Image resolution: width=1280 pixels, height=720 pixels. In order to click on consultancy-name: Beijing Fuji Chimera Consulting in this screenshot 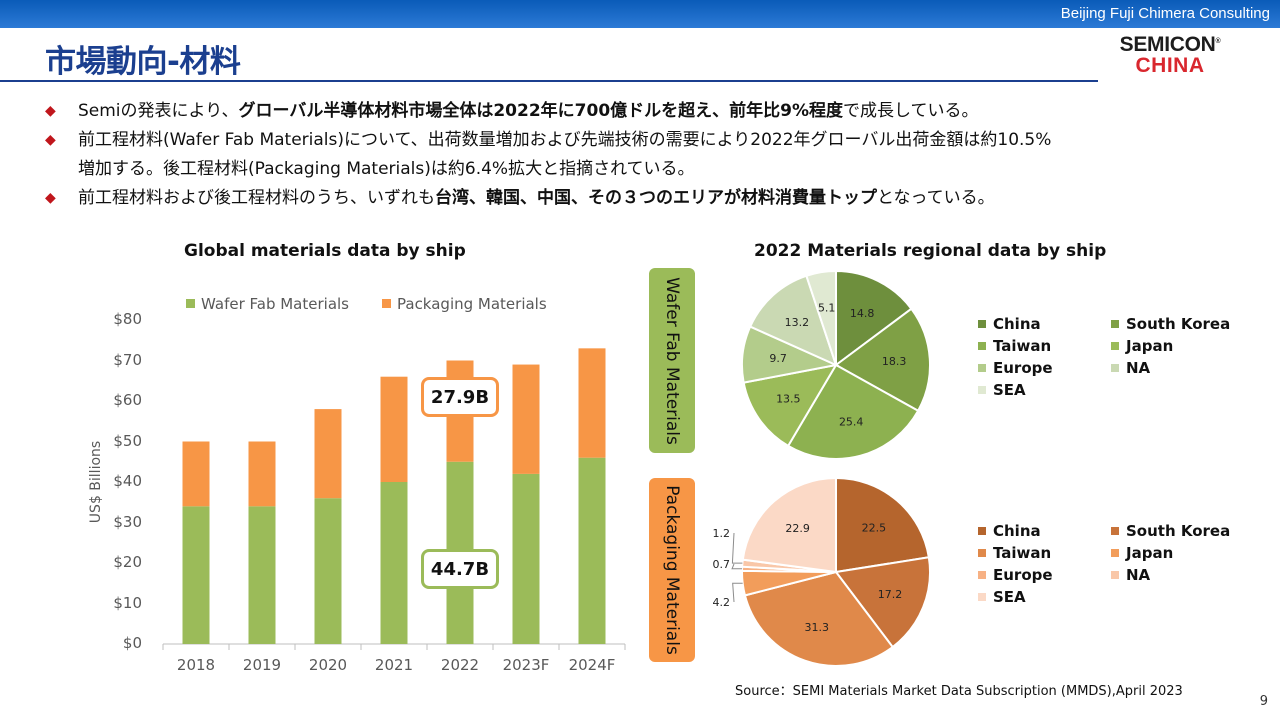, I will do `click(1165, 13)`.